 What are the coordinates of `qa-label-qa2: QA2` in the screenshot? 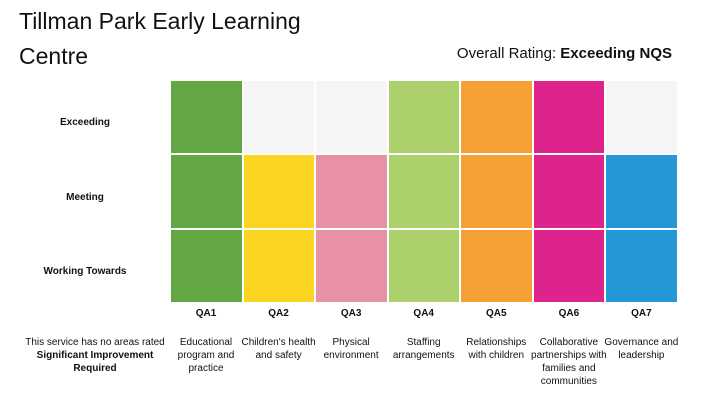 It's located at (278, 313).